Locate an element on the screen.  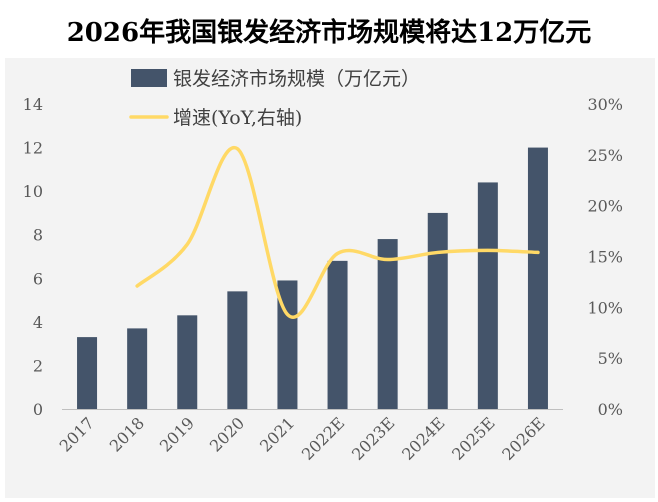
y-right-tick-label: 25% is located at coordinates (605, 155).